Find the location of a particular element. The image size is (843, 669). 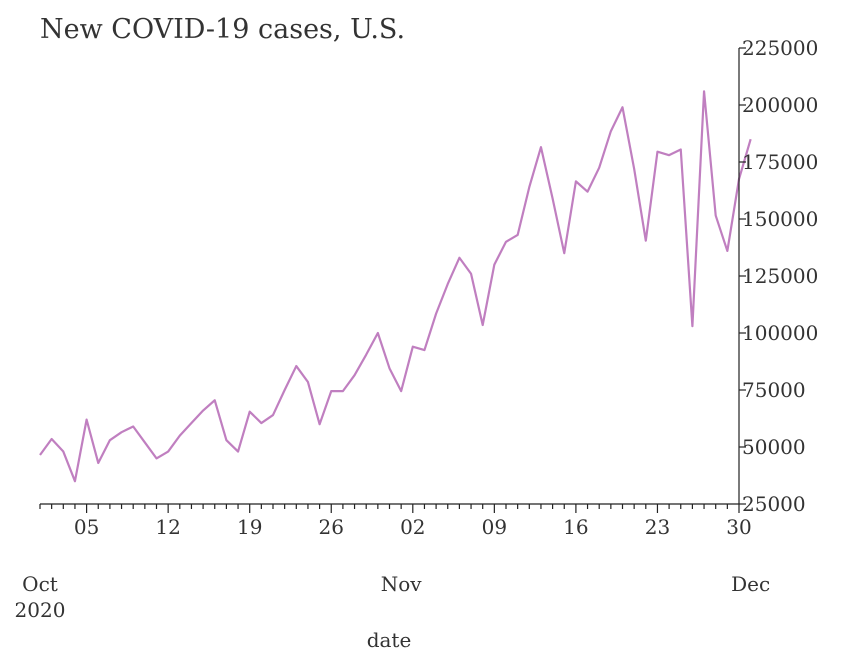

y-tick-label: 50000 is located at coordinates (774, 447).